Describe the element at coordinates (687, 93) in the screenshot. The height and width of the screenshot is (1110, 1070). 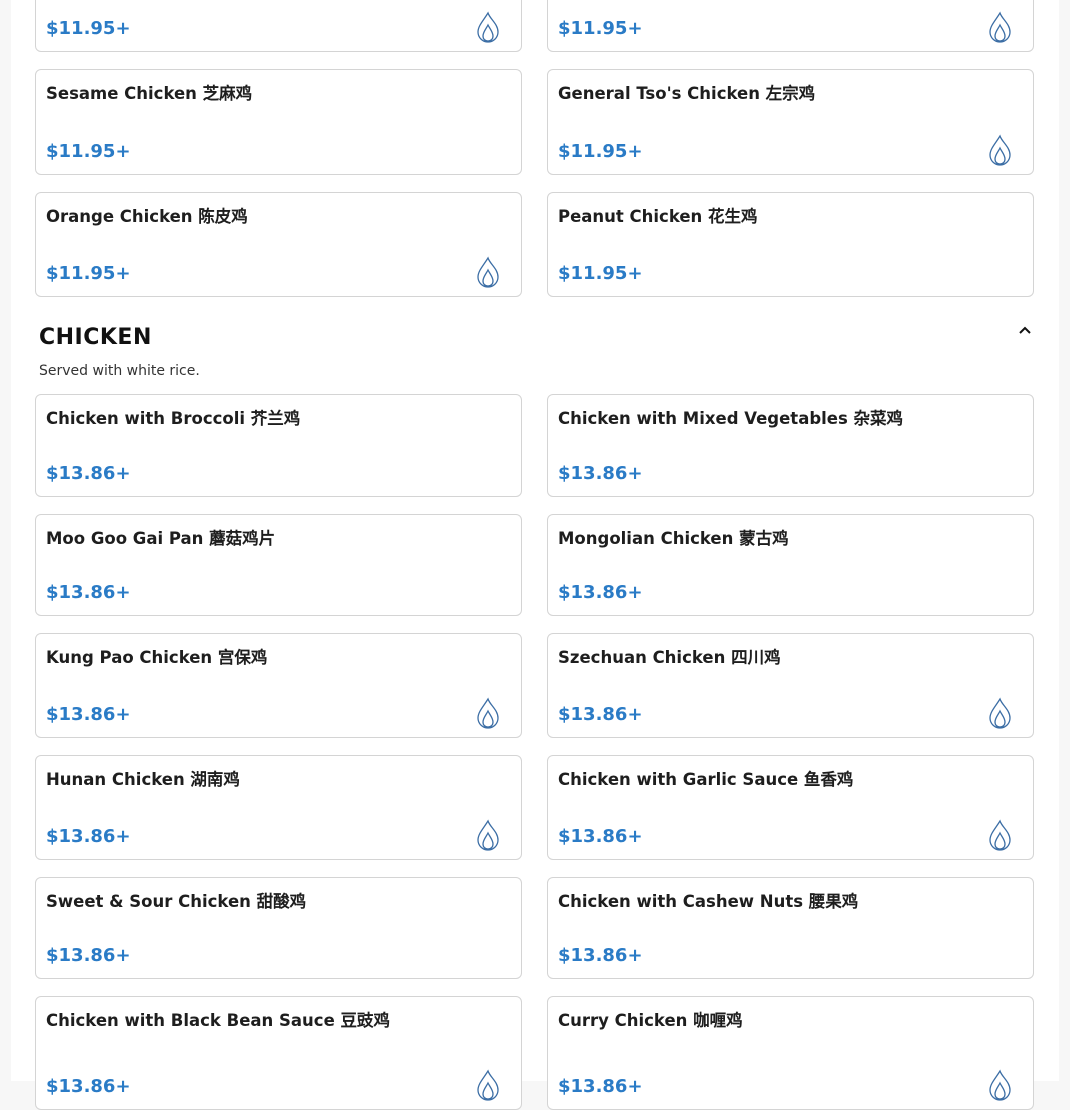
I see `menu-item-name: General Tso's Chicken 左宗鸡` at that location.